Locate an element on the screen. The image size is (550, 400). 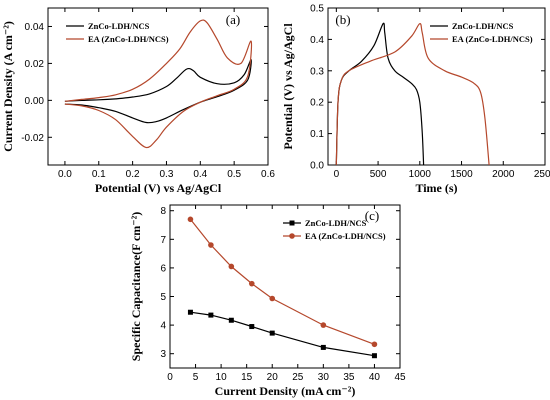
x-tick-label: 0.0 is located at coordinates (65, 174).